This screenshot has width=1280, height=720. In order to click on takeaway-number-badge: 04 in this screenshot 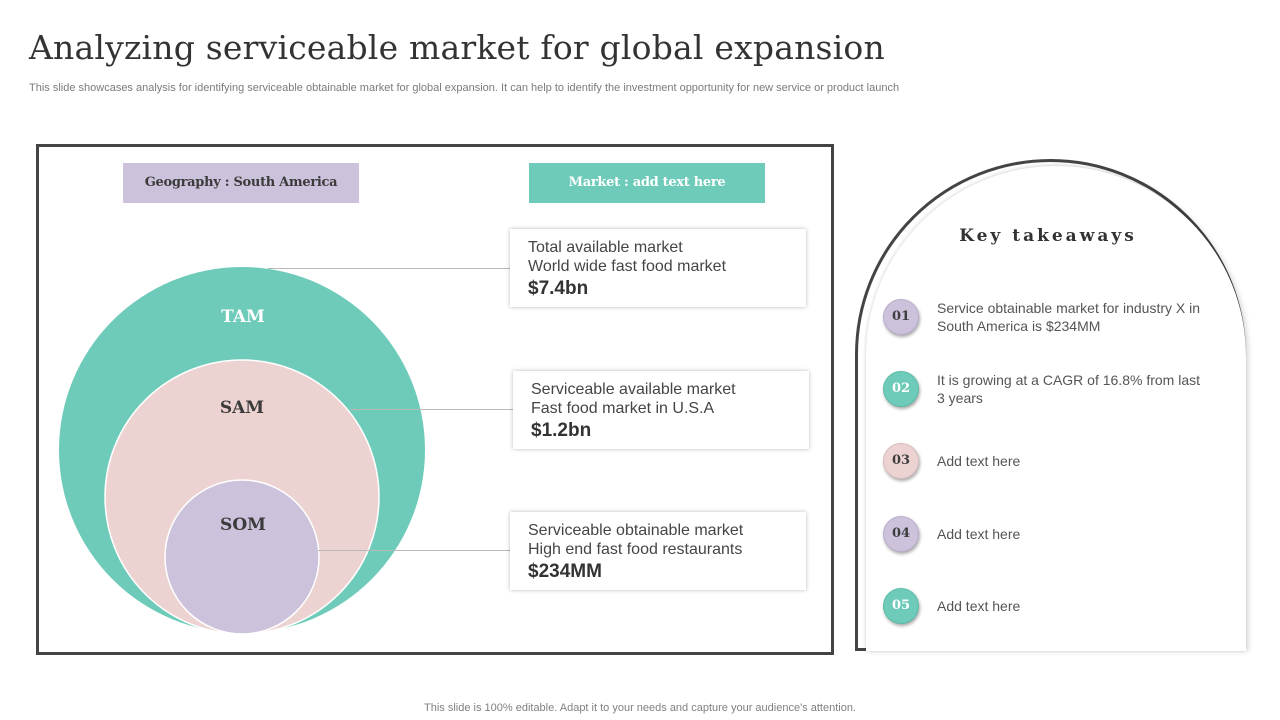, I will do `click(901, 534)`.